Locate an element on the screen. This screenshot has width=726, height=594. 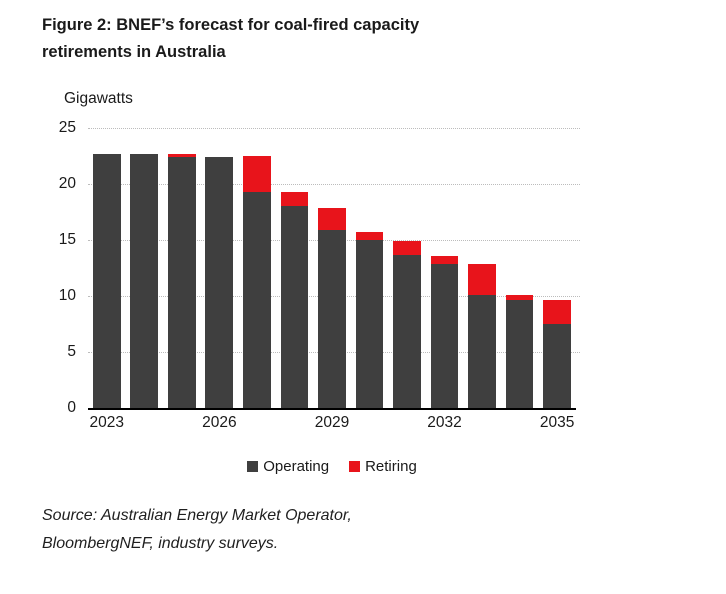
stacked-bar-2027 is located at coordinates (257, 282).